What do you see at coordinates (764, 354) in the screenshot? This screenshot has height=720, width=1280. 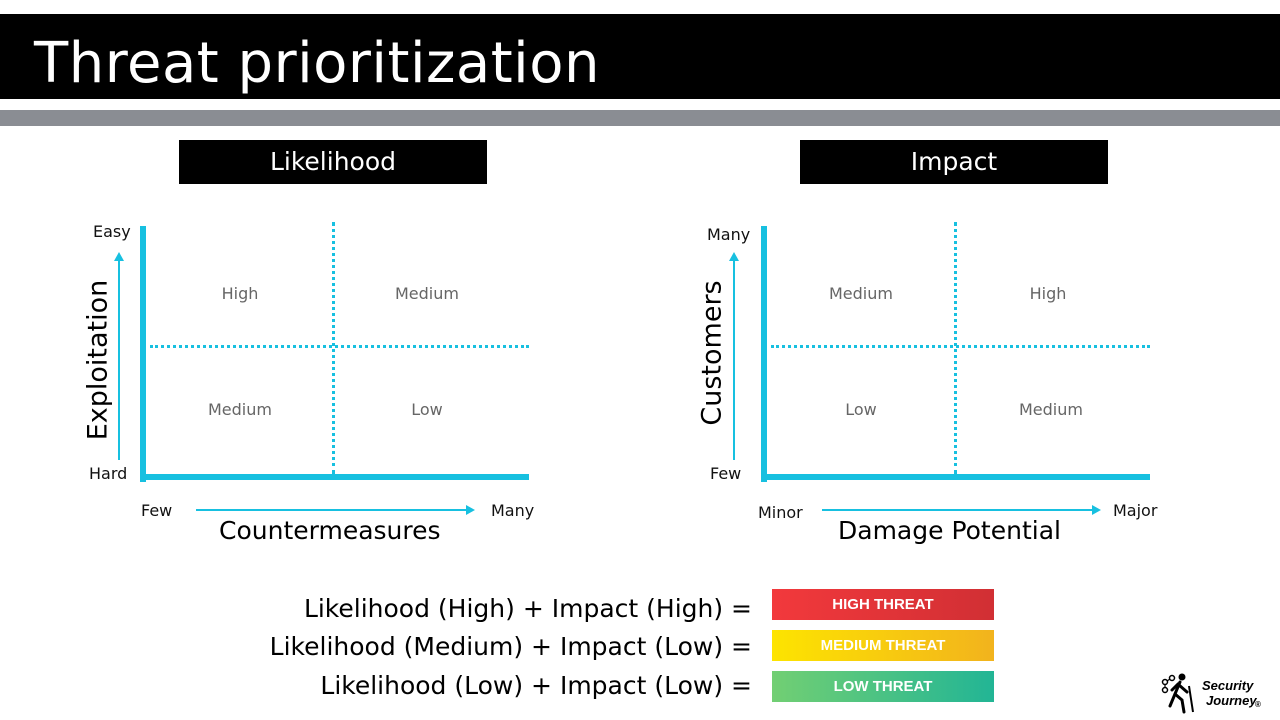 I see `impact-y-axis` at bounding box center [764, 354].